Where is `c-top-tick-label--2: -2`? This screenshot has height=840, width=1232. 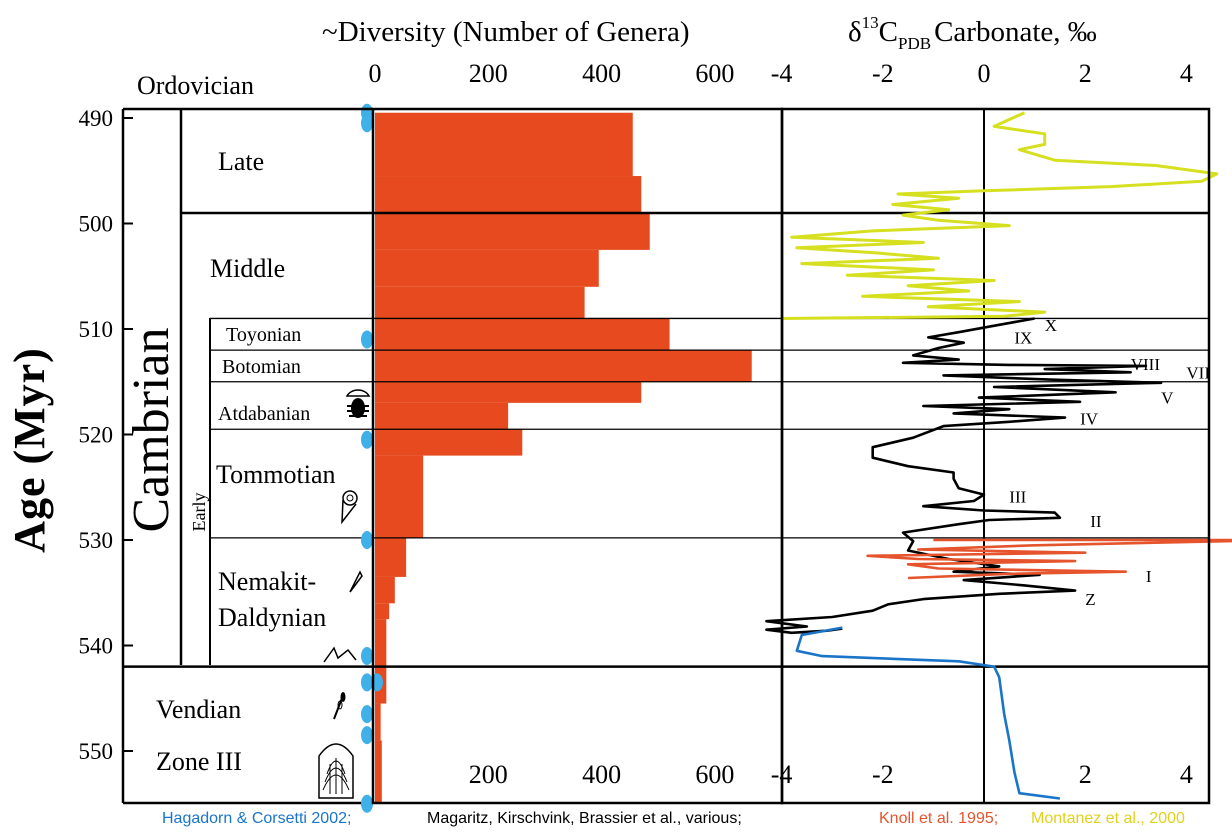
c-top-tick-label--2: -2 is located at coordinates (883, 73).